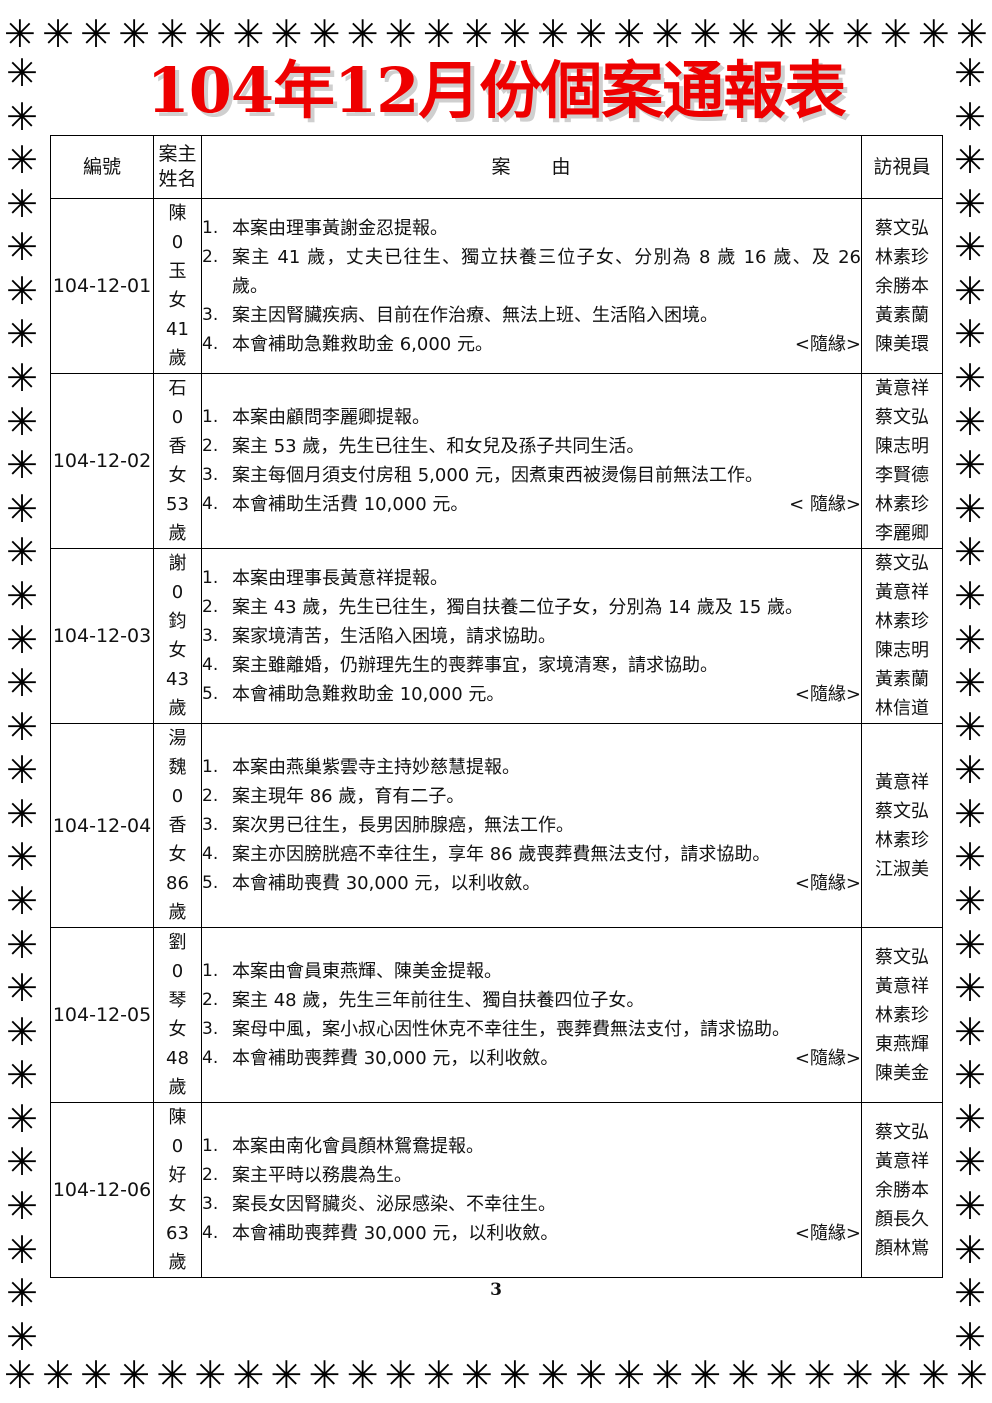 This screenshot has height=1403, width=992. What do you see at coordinates (531, 504) in the screenshot?
I see `case-item: < 隨緣> 本會補助生活費 10,000 元。` at bounding box center [531, 504].